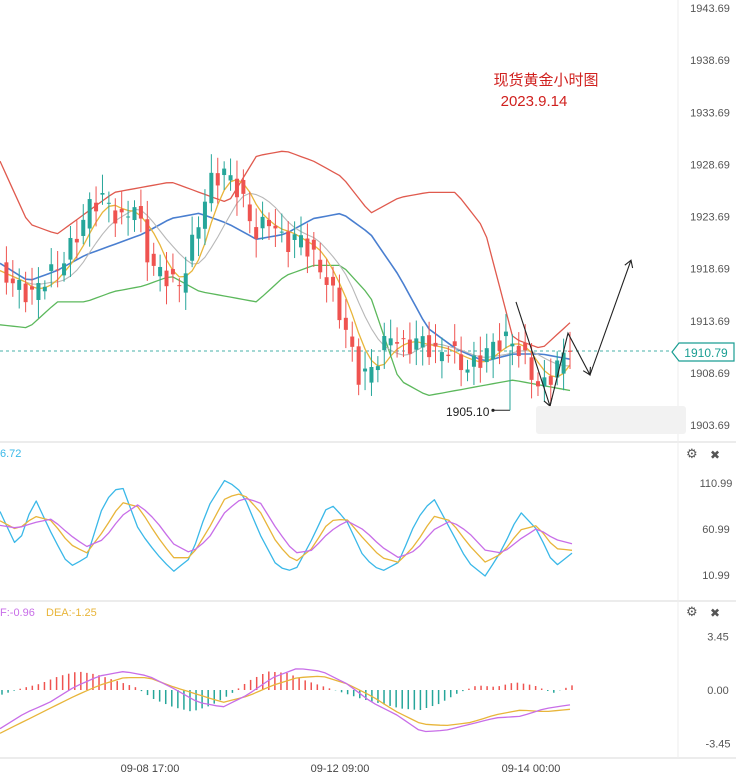  I want to click on kdj-tick-label: 60.99, so click(716, 530).